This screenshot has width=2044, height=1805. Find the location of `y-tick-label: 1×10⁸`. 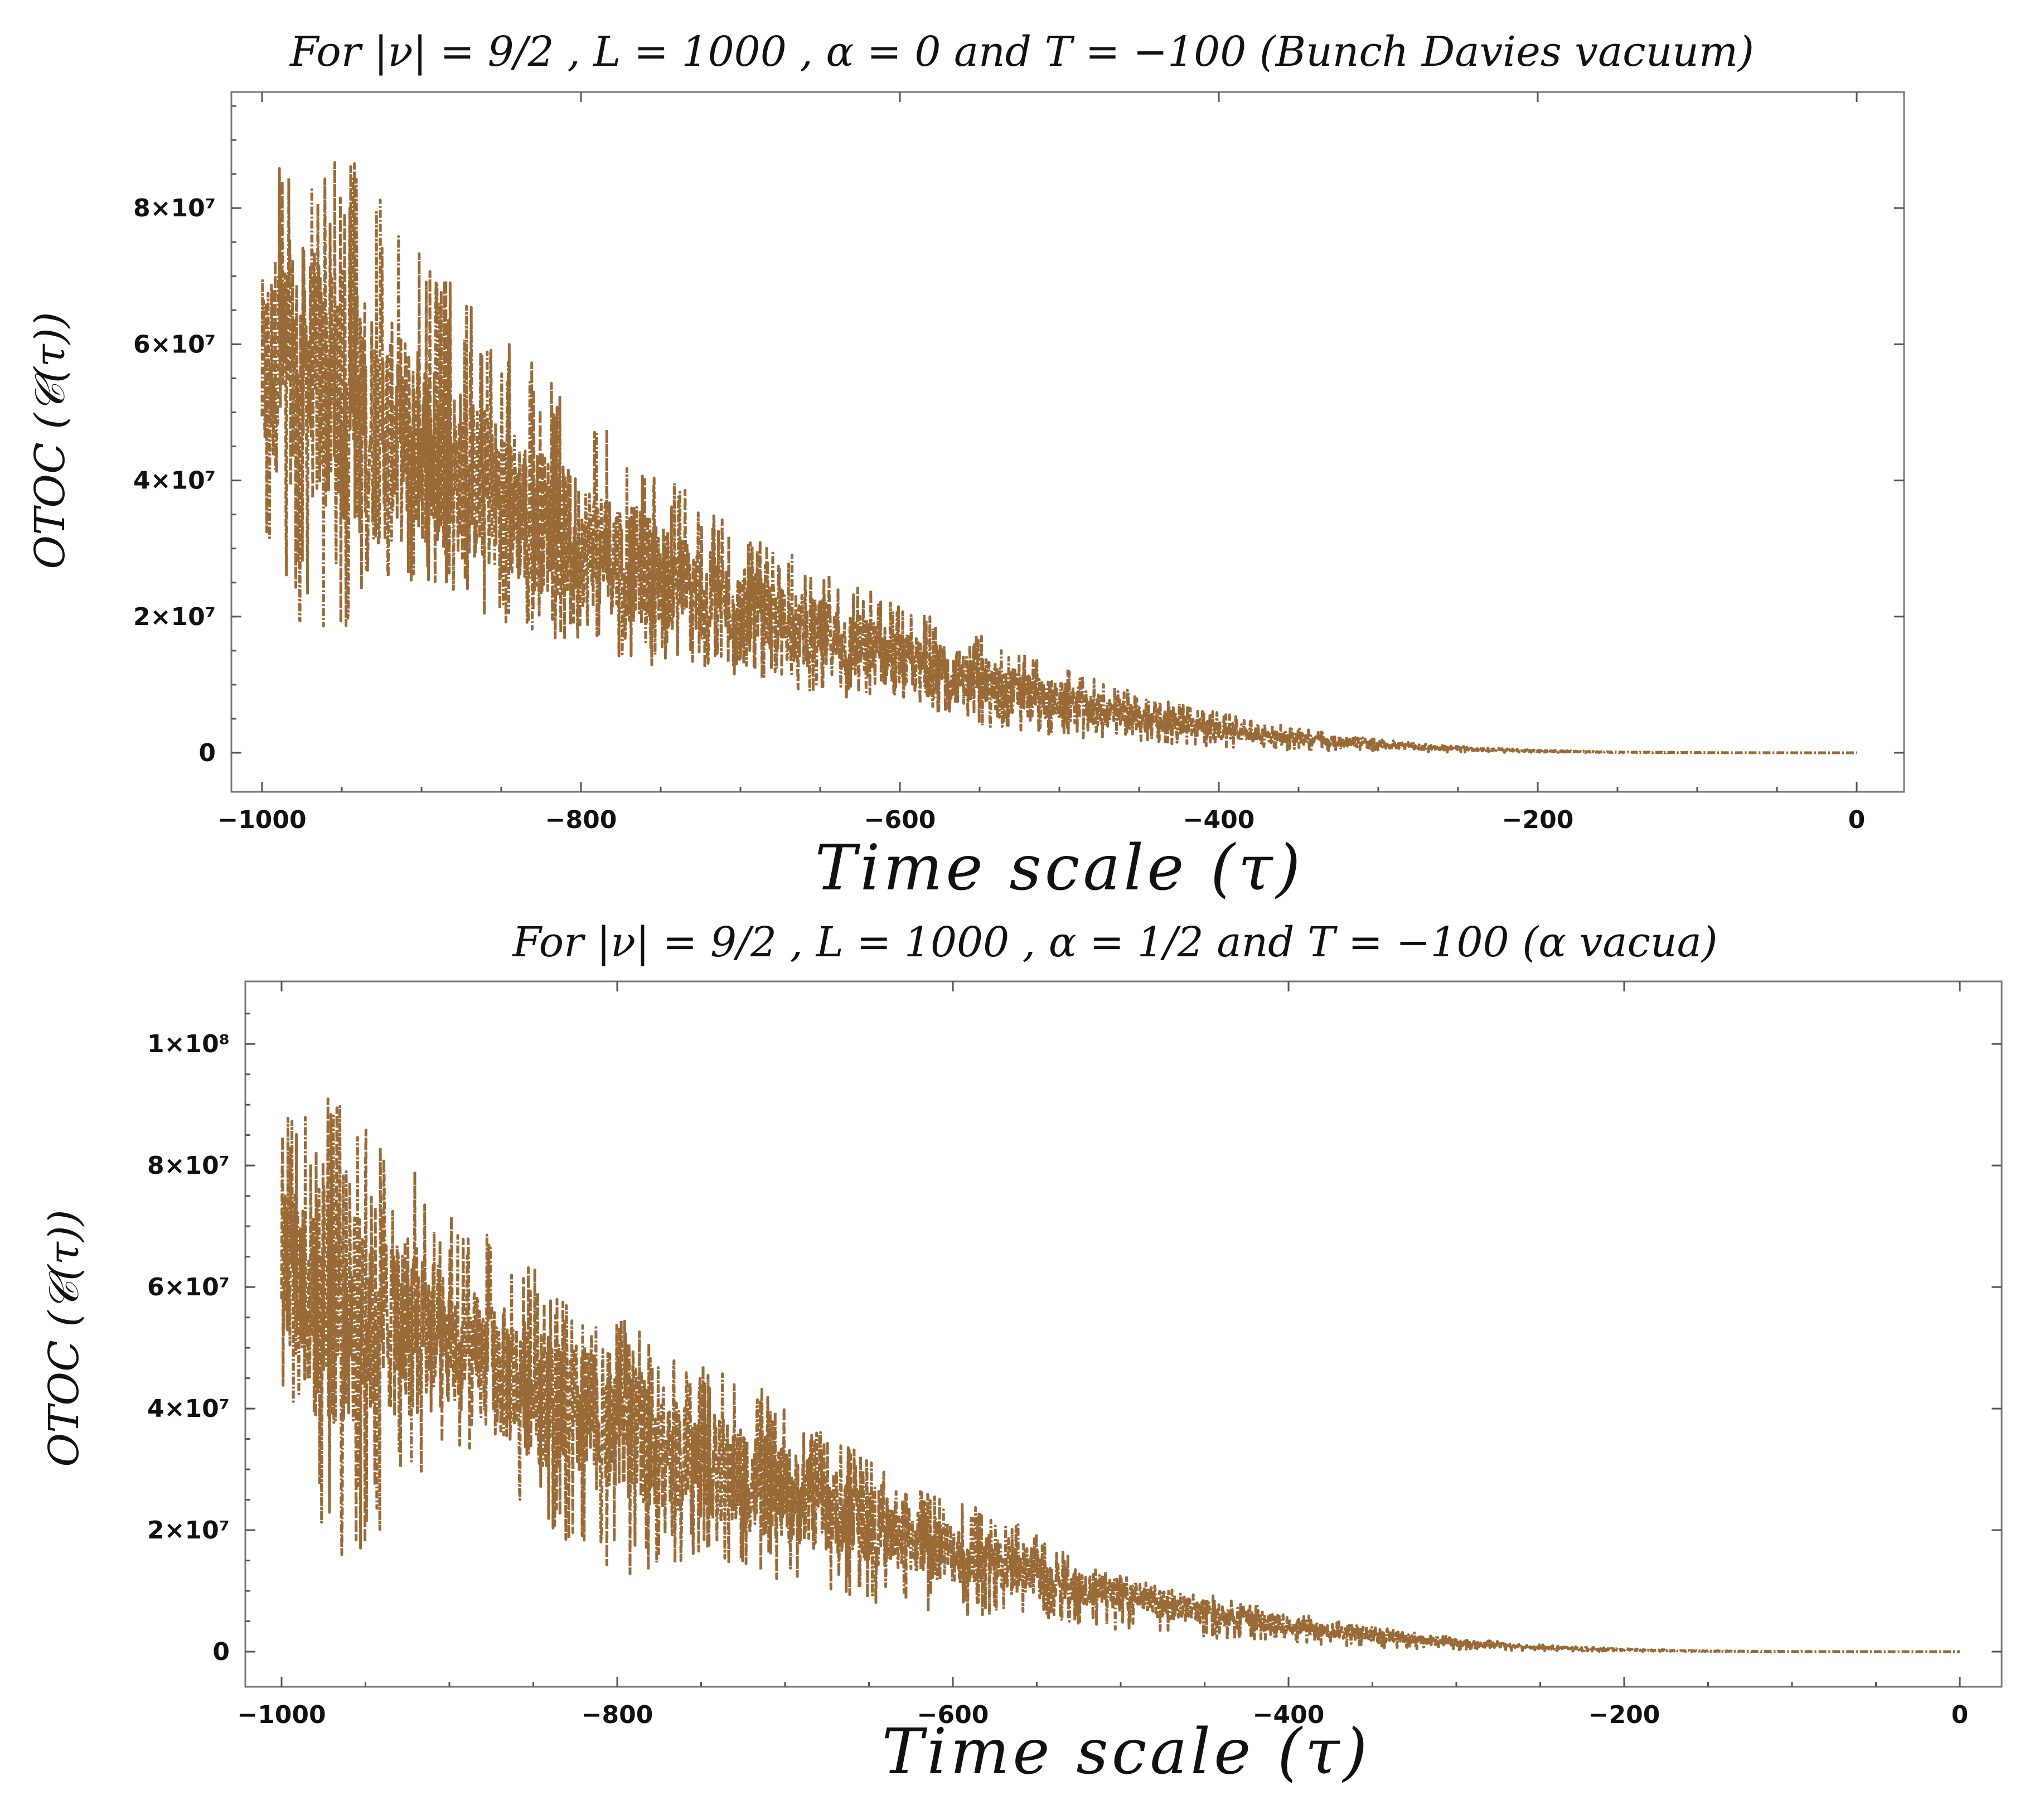

y-tick-label: 1×10⁸ is located at coordinates (188, 1044).